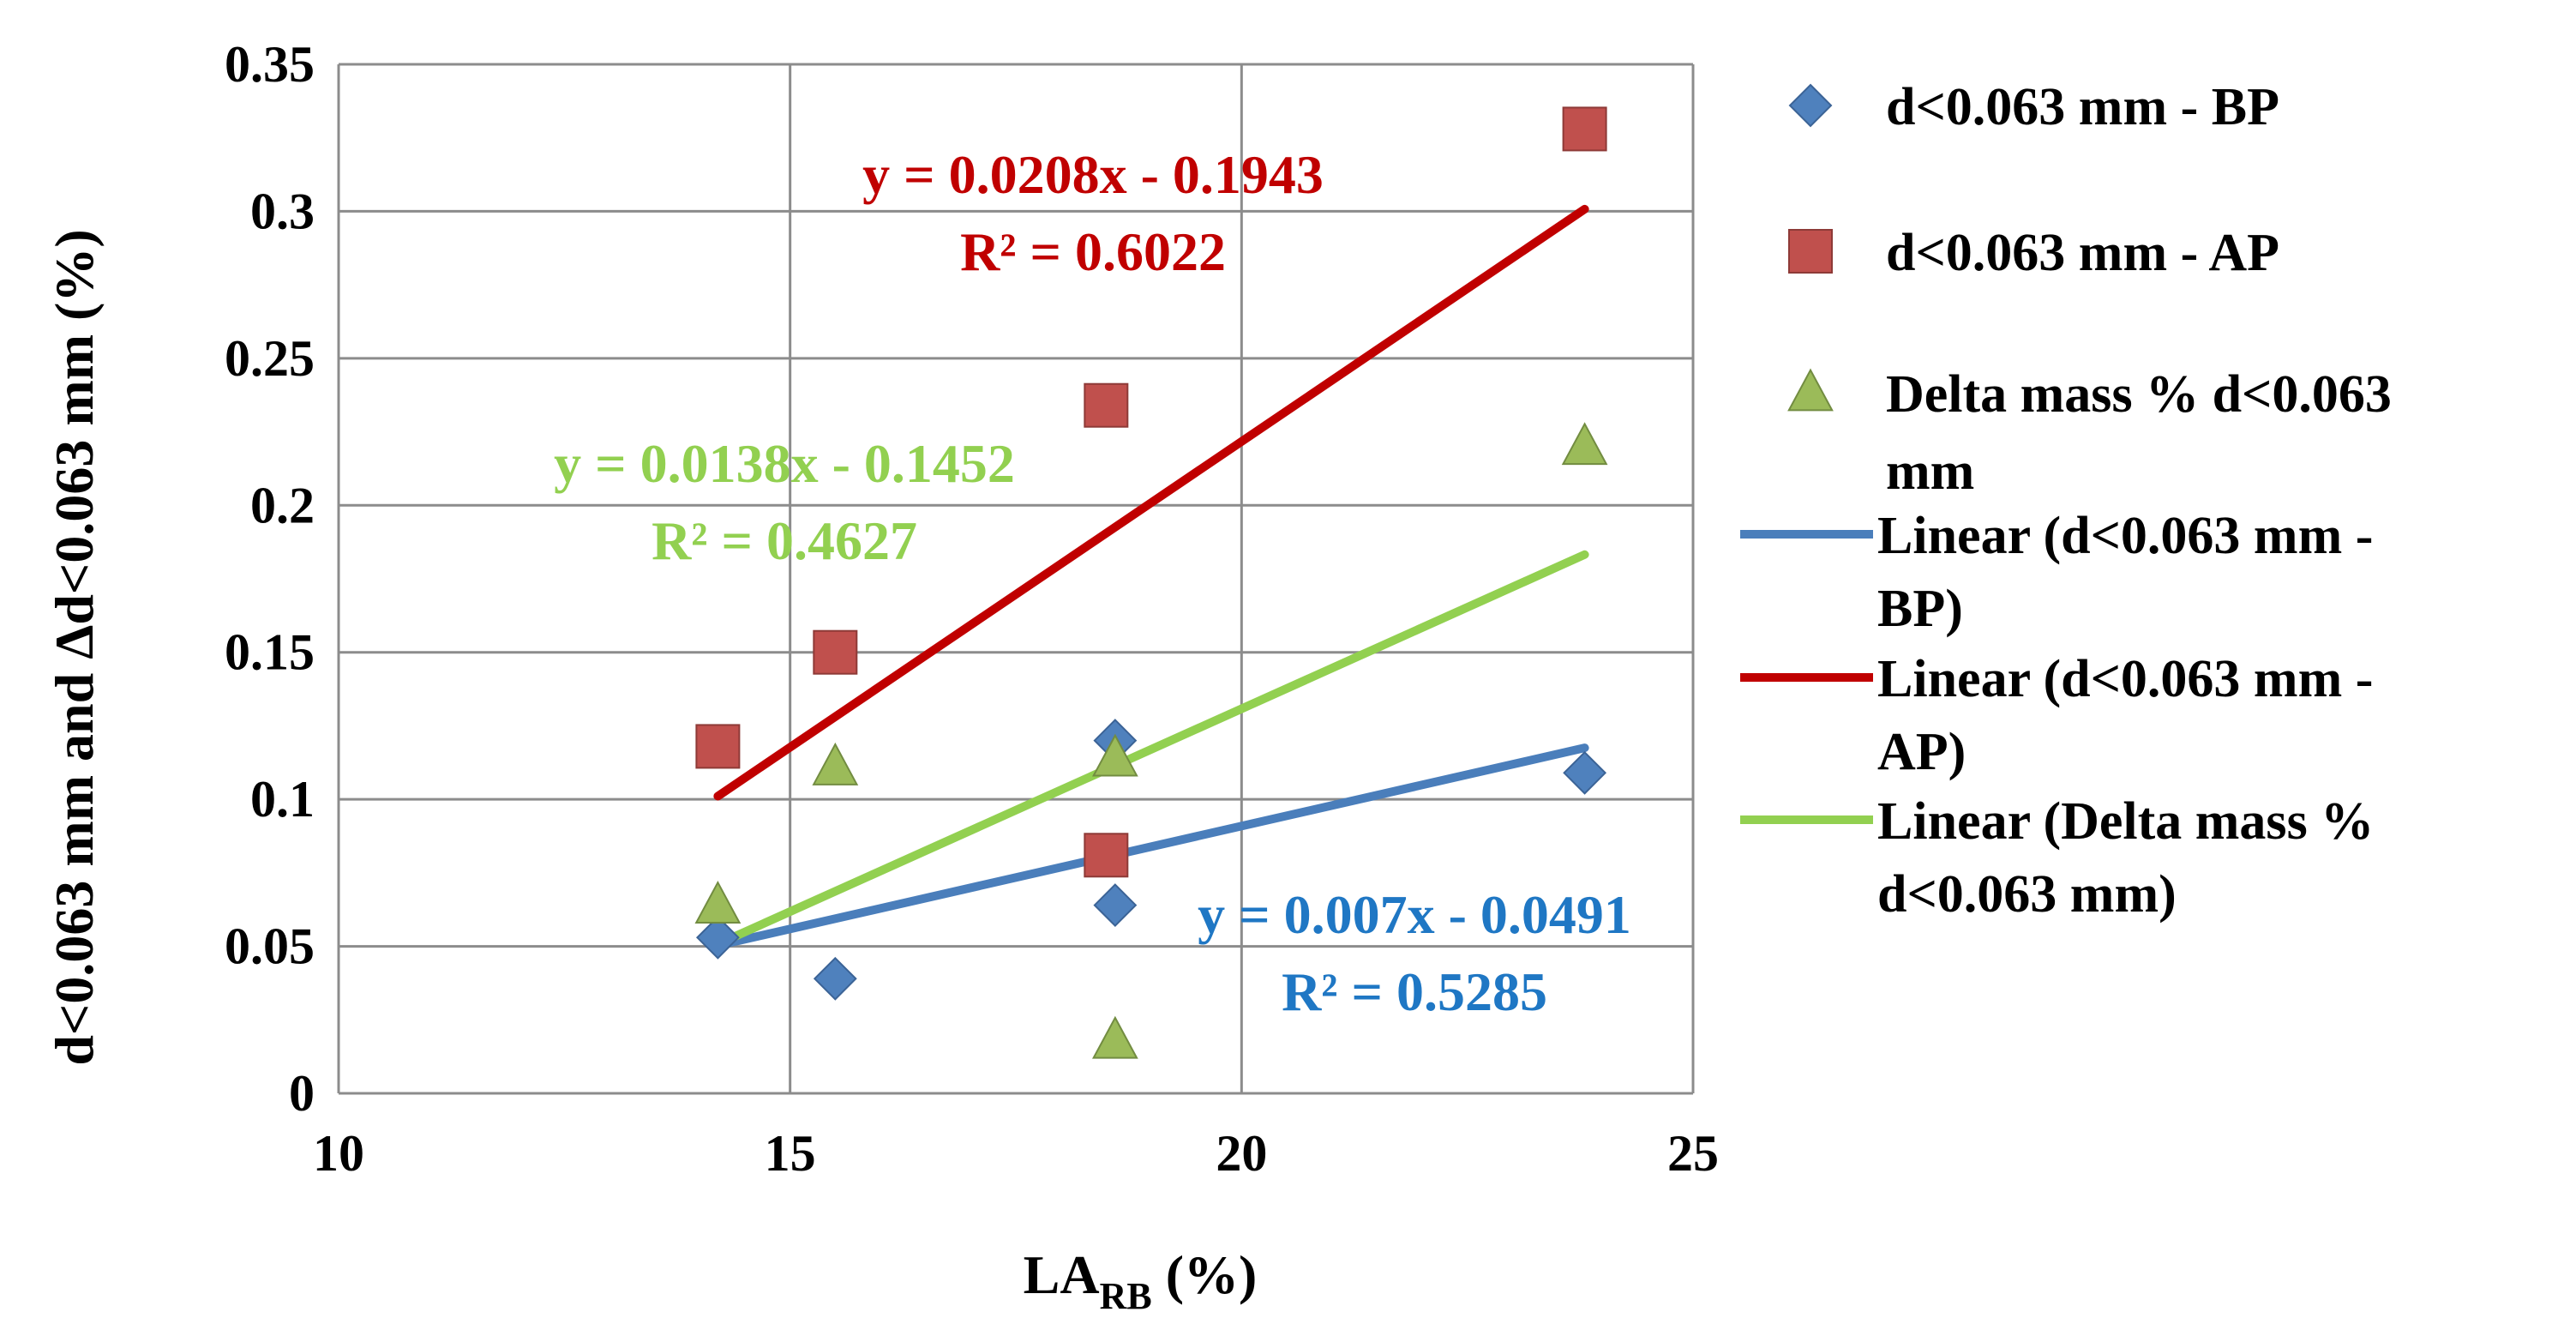 Image resolution: width=2576 pixels, height=1330 pixels. I want to click on legend-symbol-bp, so click(1810, 105).